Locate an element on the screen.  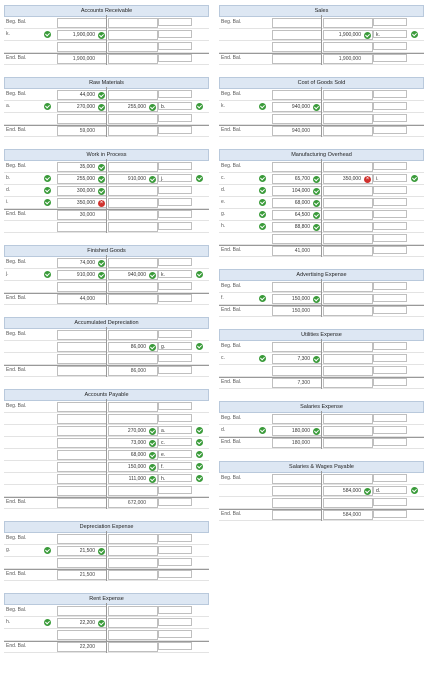
debit-amount-input: 22,200 is located at coordinates (82, 623).